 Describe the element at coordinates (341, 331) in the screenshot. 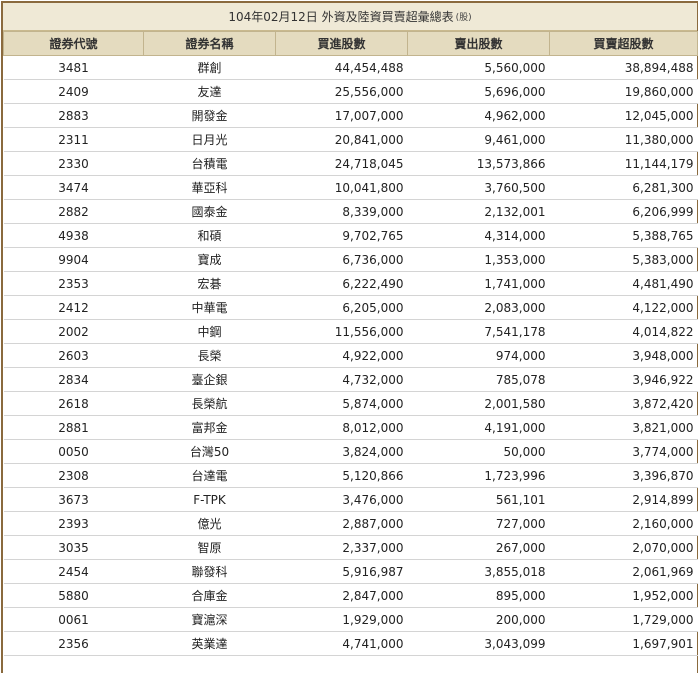

I see `buy-shares-cell: 11,556,000` at that location.